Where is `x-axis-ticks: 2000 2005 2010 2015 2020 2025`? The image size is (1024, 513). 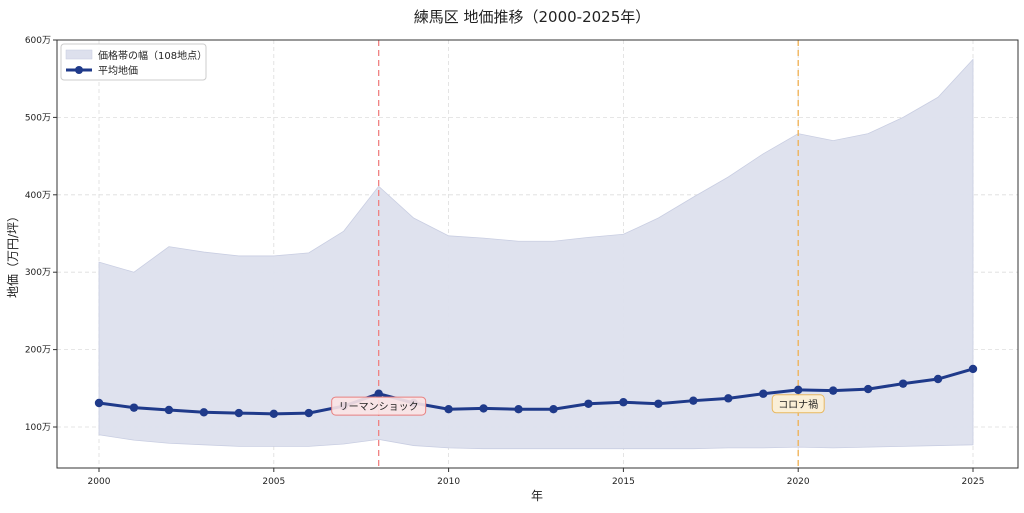
x-axis-ticks: 2000 2005 2010 2015 2020 2025 is located at coordinates (536, 477).